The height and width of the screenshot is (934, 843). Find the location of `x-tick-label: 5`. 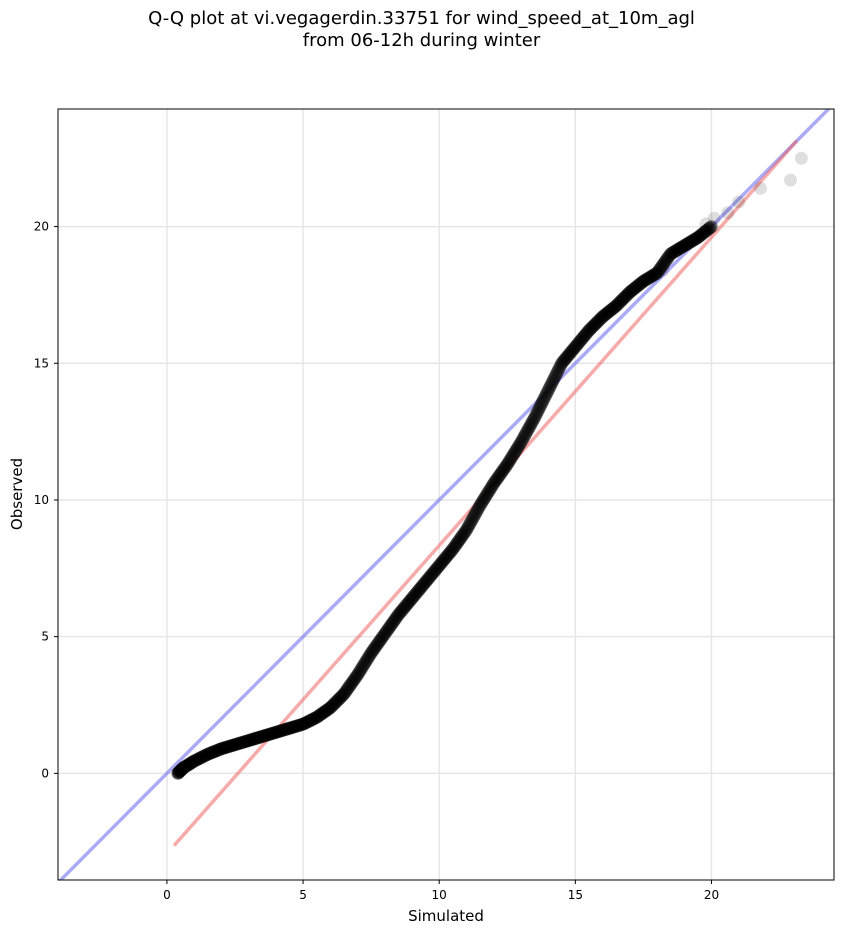

x-tick-label: 5 is located at coordinates (303, 895).